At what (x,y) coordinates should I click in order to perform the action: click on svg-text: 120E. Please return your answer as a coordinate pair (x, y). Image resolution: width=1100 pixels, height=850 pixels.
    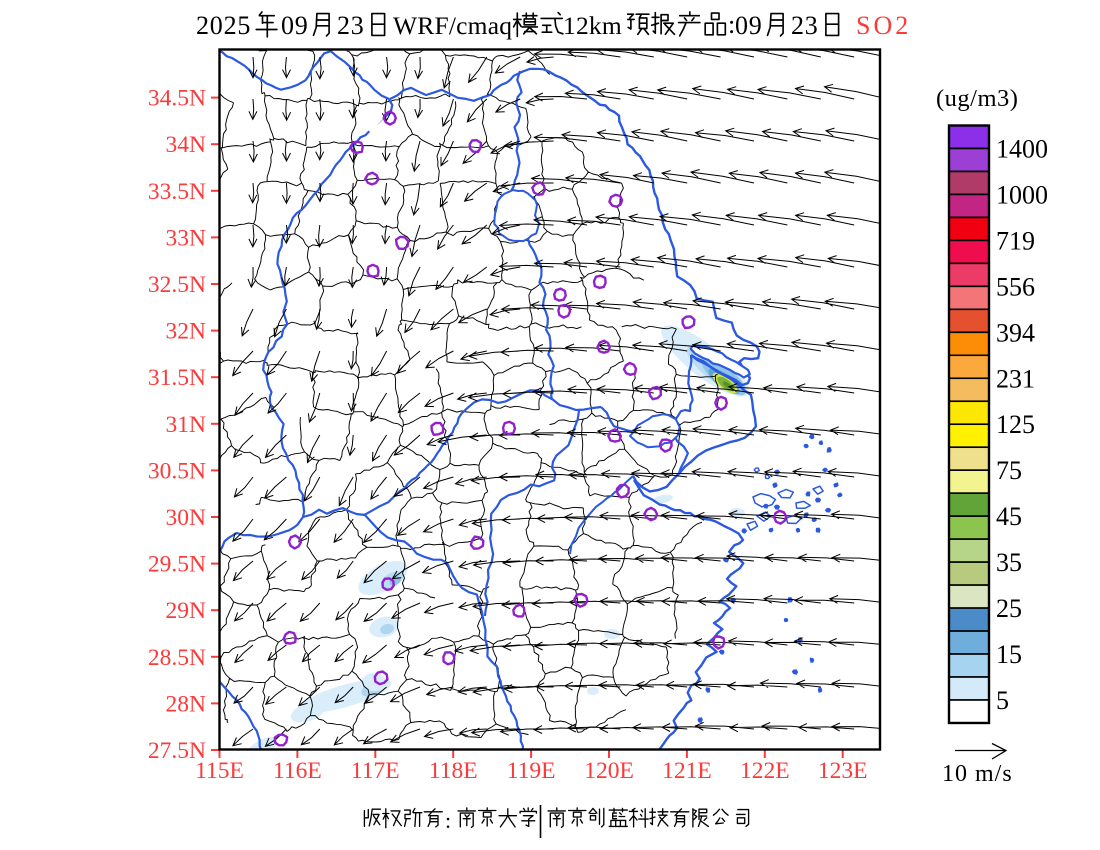
    Looking at the image, I should click on (609, 771).